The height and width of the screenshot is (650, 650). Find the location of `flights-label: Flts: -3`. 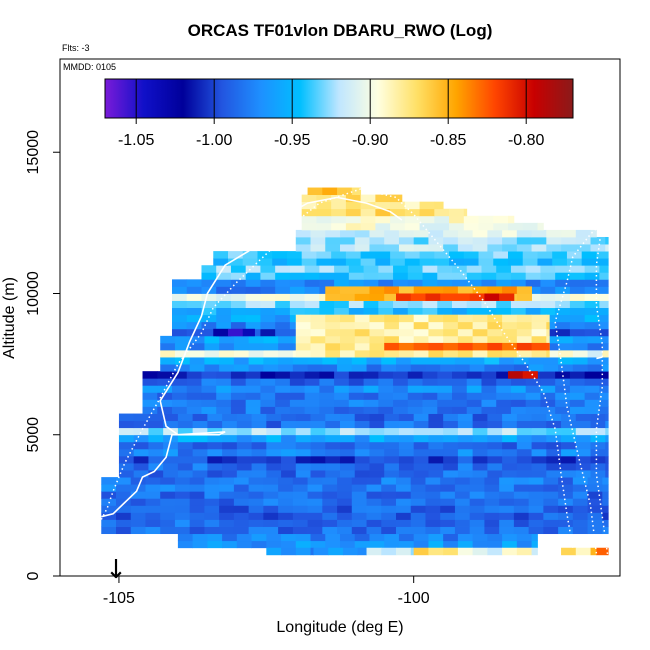

flights-label: Flts: -3 is located at coordinates (76, 48).